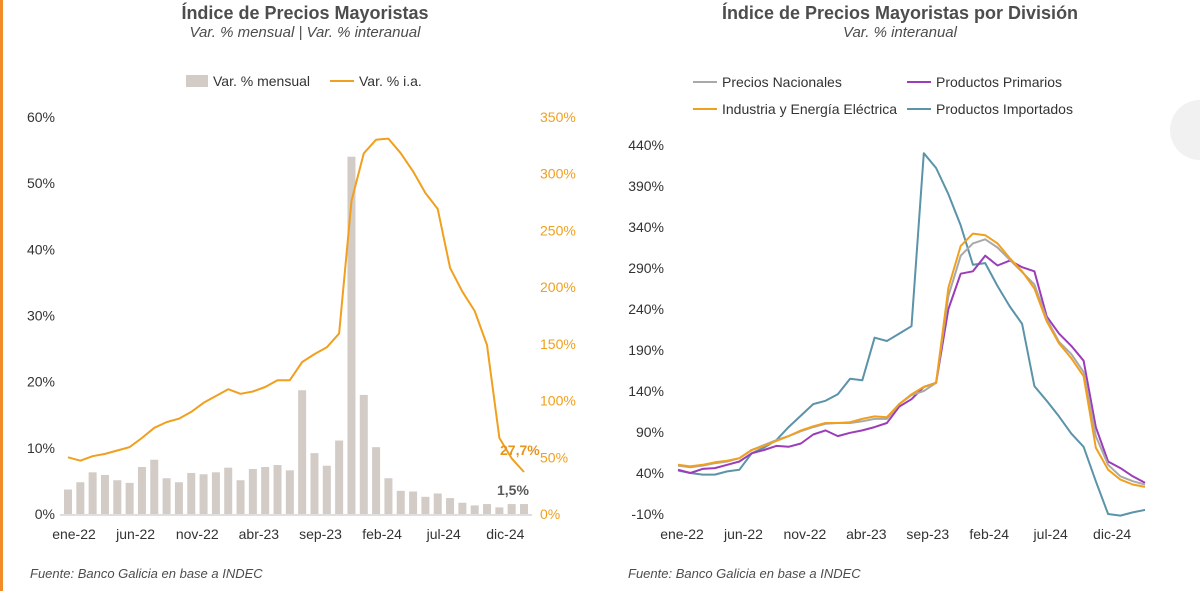  Describe the element at coordinates (146, 573) in the screenshot. I see `left-chart-source: Fuente: Banco Galicia en base a INDEC` at that location.